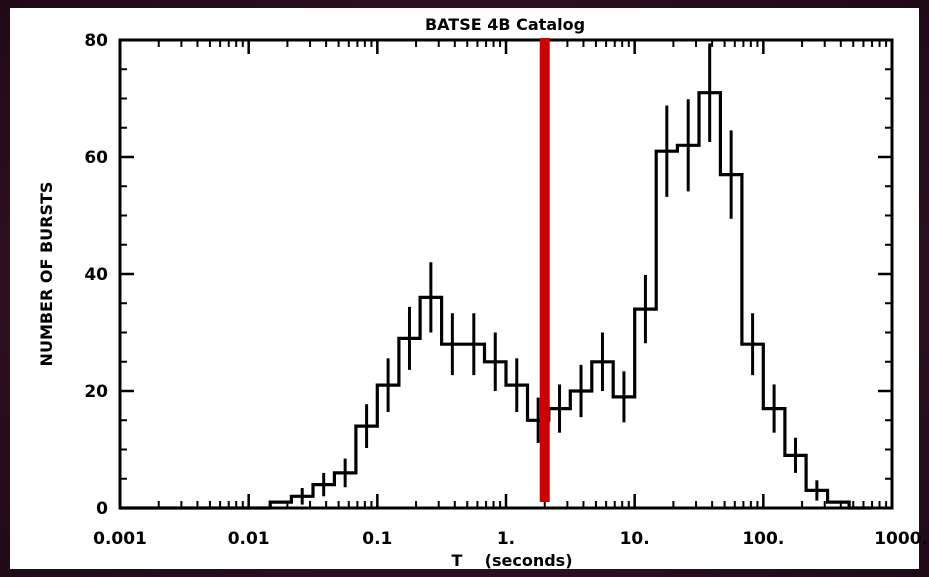  Describe the element at coordinates (511, 560) in the screenshot. I see `x-axis-label: T (seconds)` at that location.